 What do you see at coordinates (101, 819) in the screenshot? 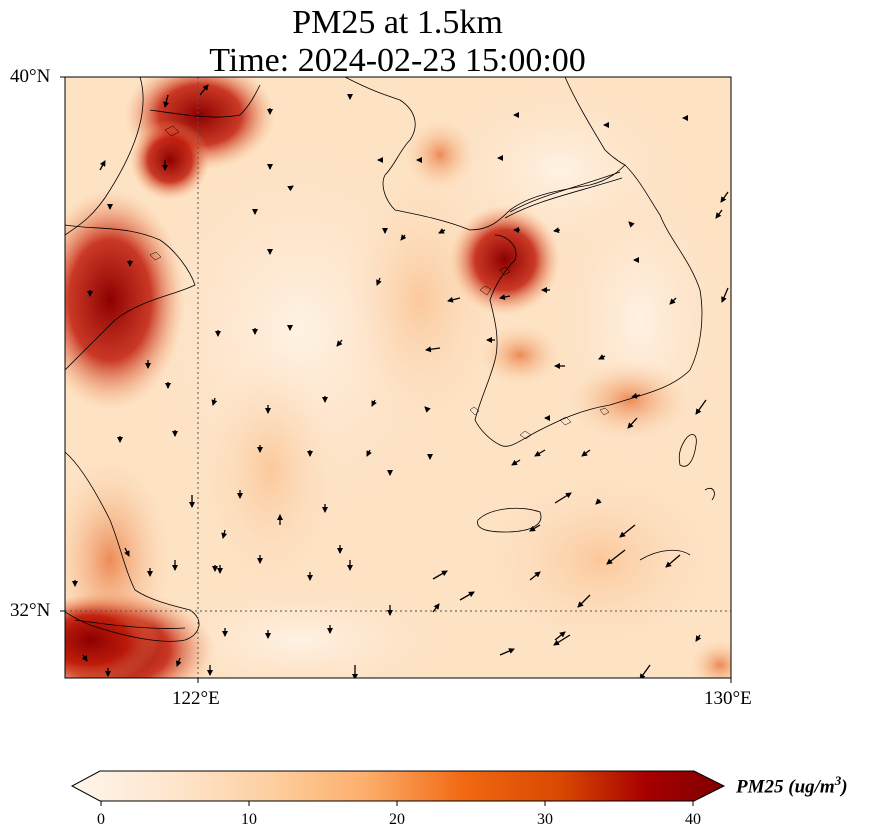
I see `colorbar-tick-0: 0` at bounding box center [101, 819].